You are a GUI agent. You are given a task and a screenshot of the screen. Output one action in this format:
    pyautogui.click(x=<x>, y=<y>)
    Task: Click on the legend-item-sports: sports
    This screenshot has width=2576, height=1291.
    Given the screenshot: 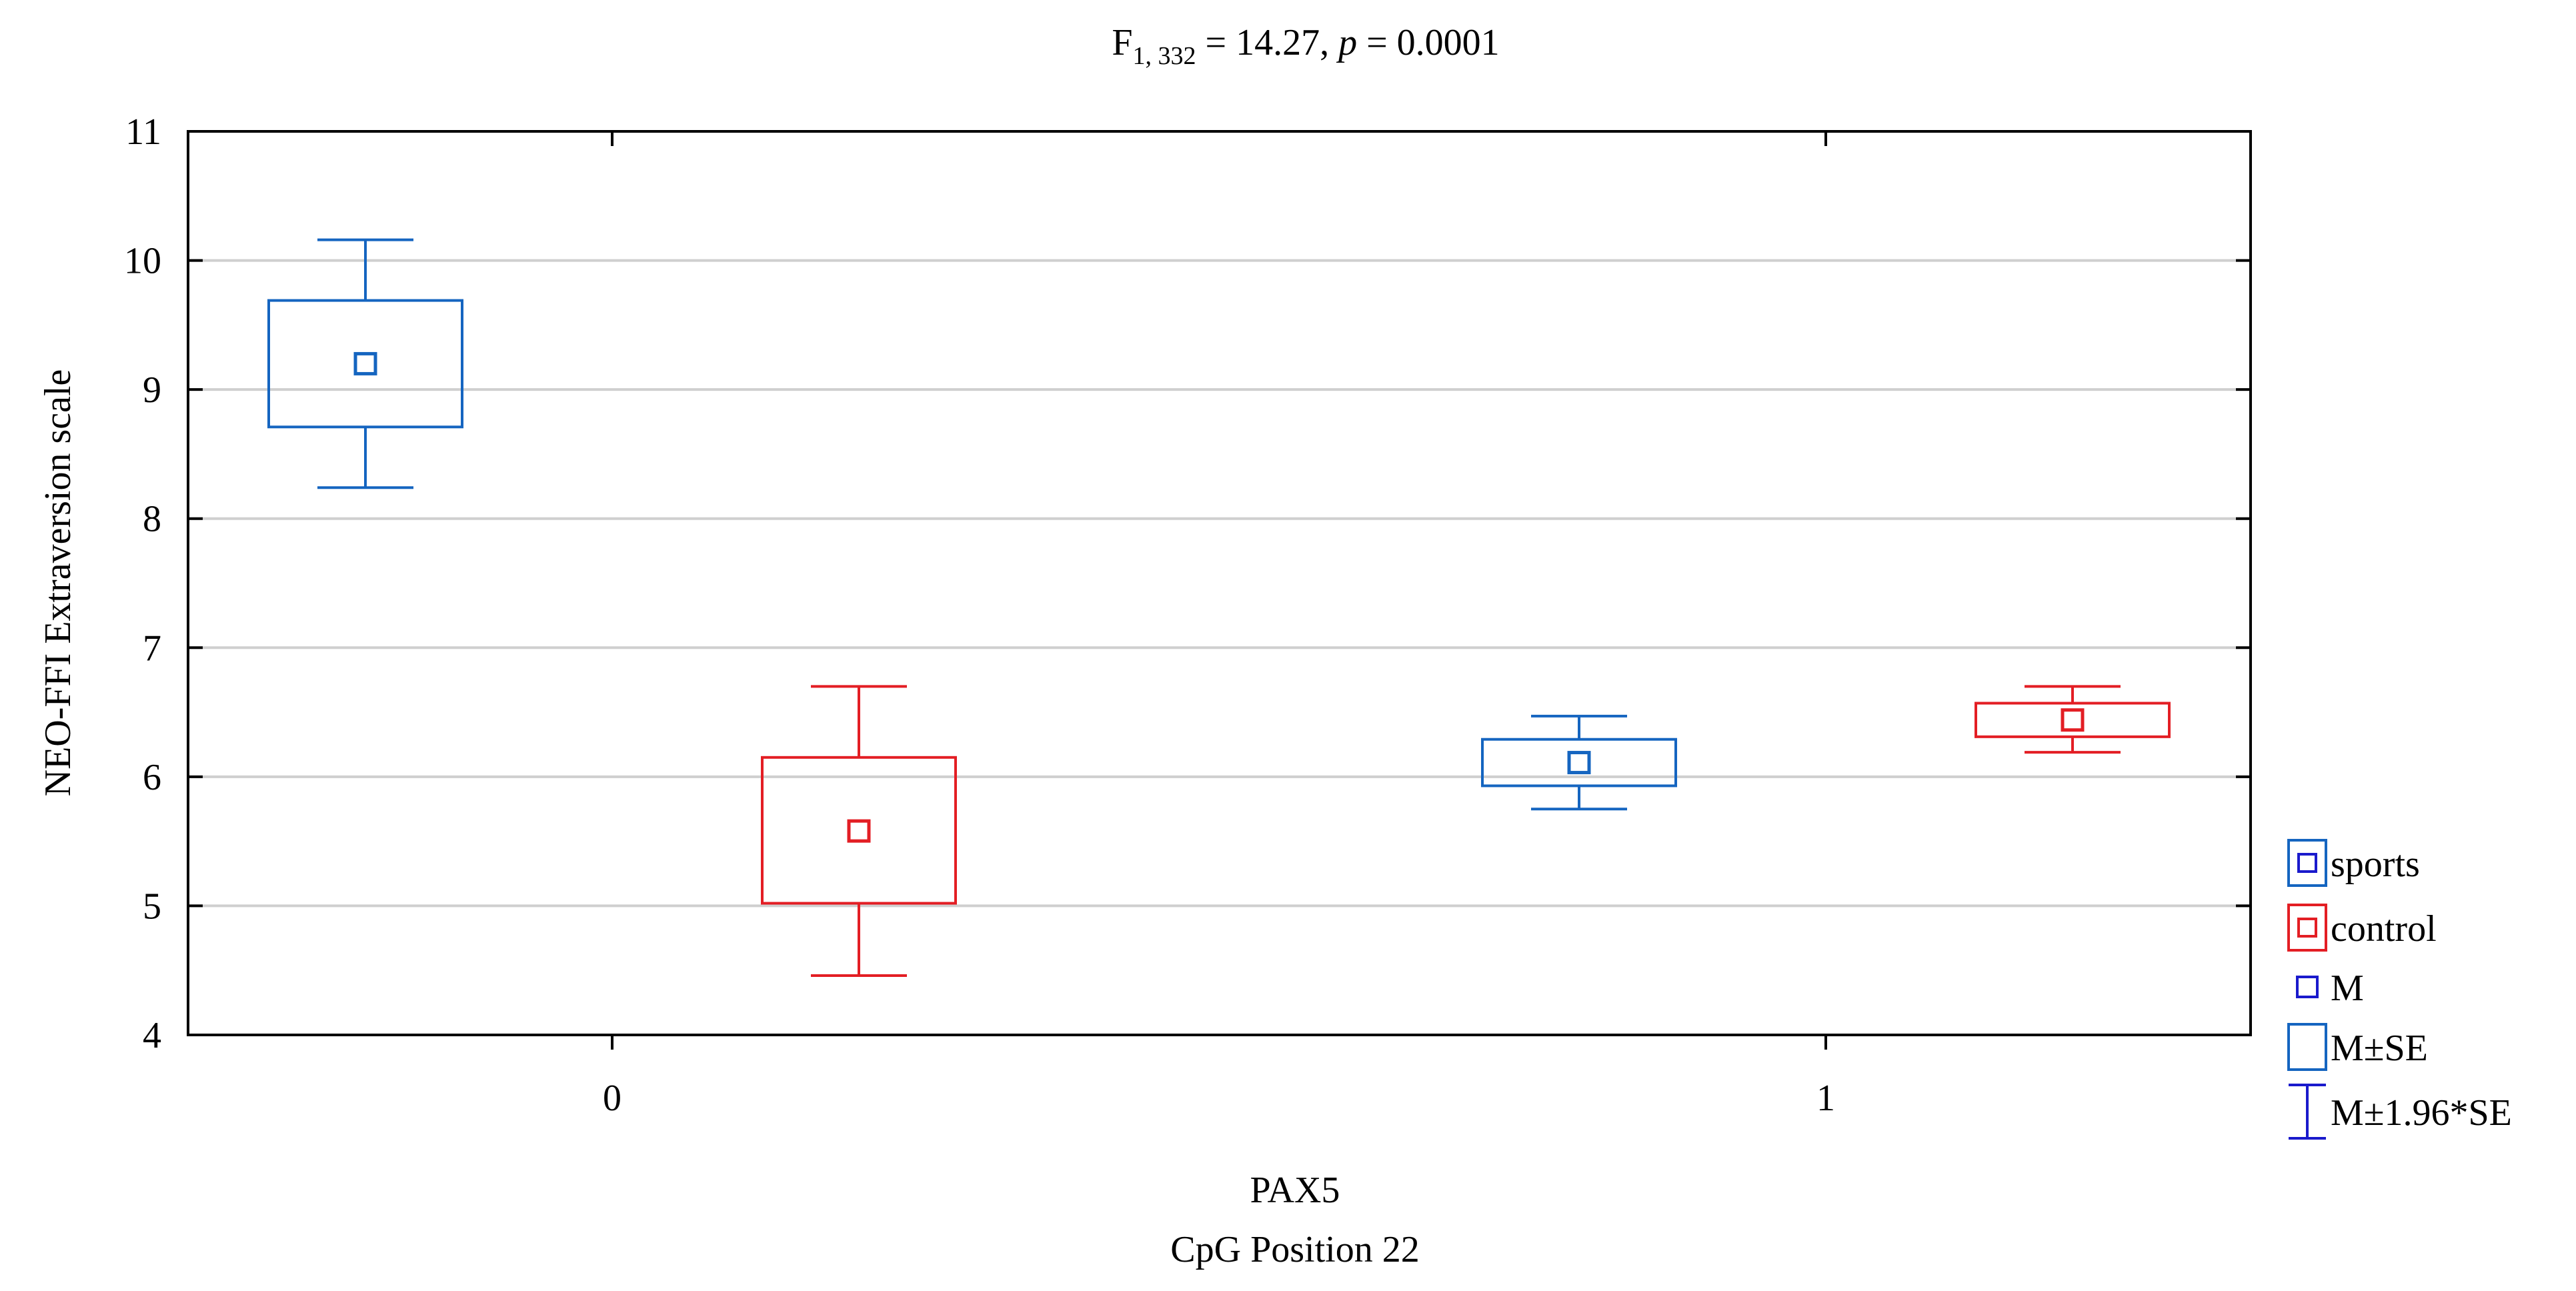 What is the action you would take?
    pyautogui.click(x=2353, y=863)
    